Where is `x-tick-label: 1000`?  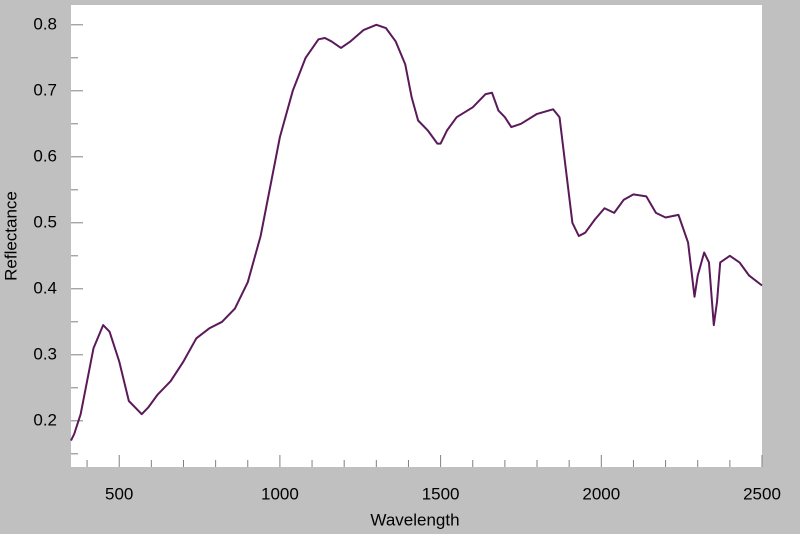
x-tick-label: 1000 is located at coordinates (280, 493).